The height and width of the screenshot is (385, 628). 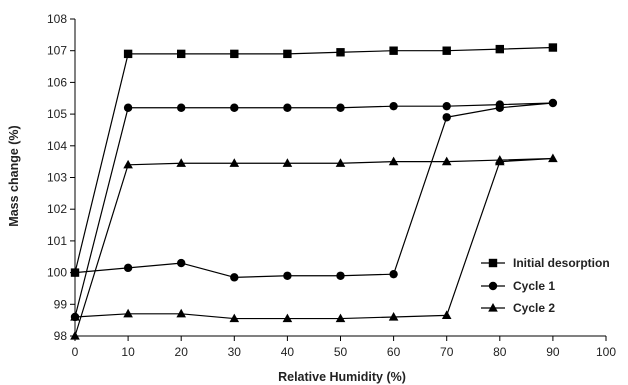 I want to click on x-tick-label: 40, so click(x=288, y=352).